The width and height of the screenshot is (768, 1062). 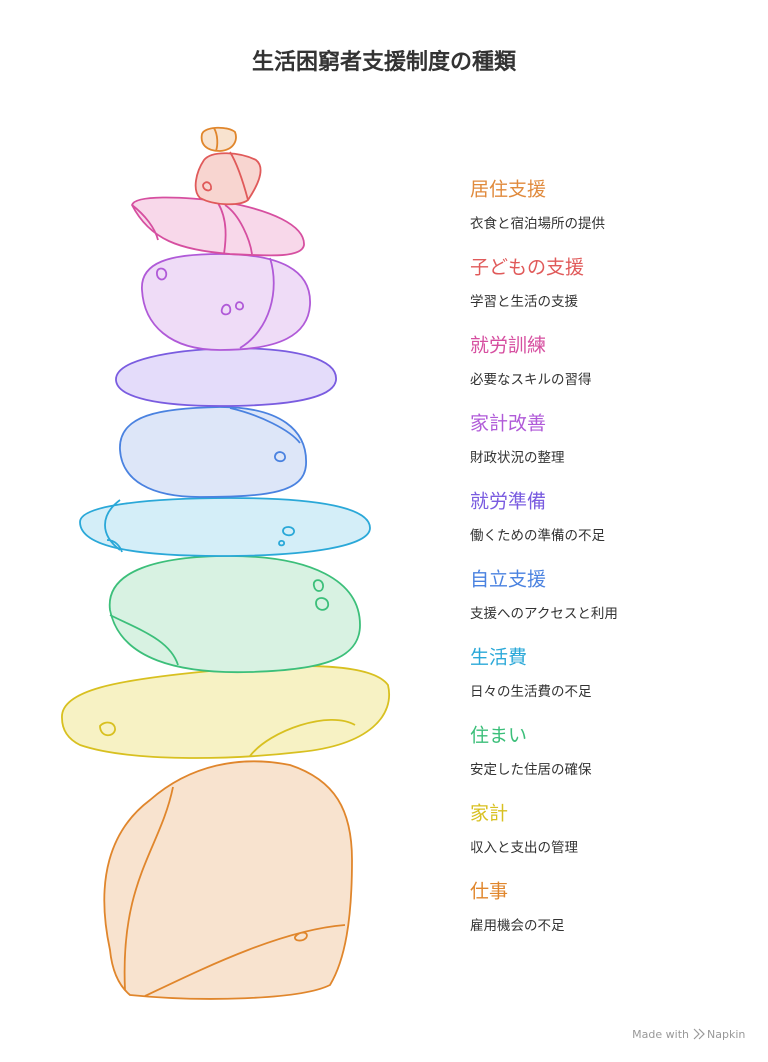 I want to click on footer-logo, so click(x=699, y=1034).